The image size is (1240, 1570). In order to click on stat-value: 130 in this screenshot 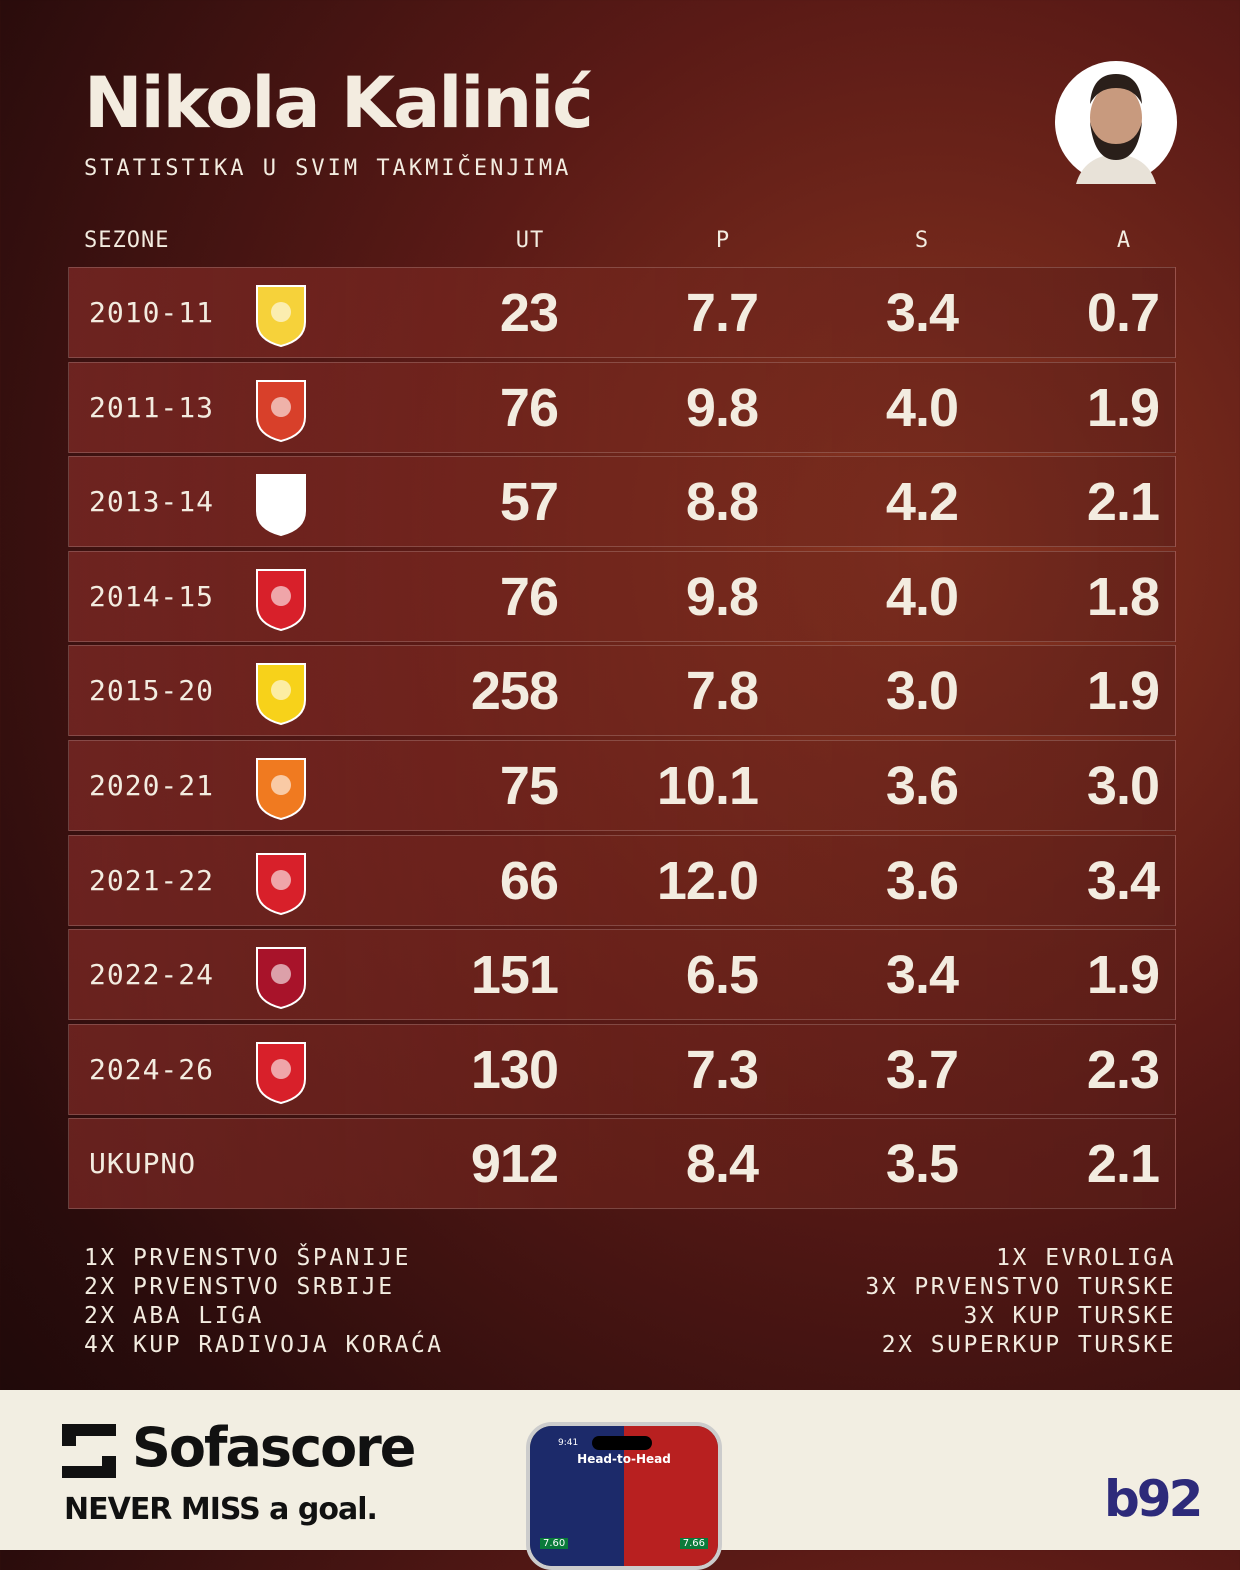, I will do `click(514, 1069)`.